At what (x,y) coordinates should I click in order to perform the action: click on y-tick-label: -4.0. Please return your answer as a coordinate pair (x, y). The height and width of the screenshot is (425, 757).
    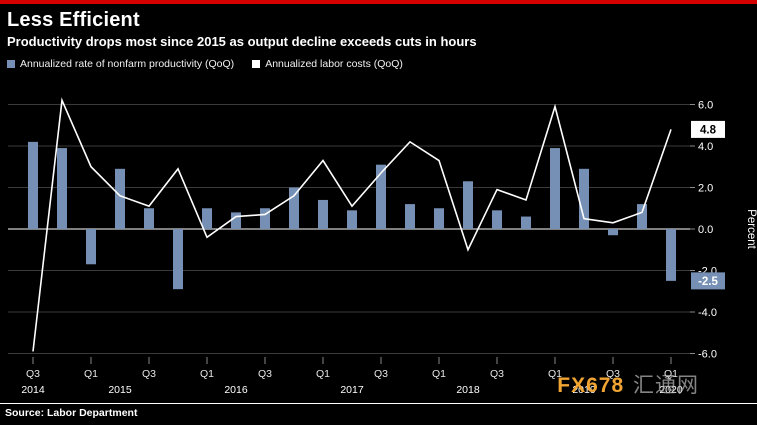
    Looking at the image, I should click on (707, 313).